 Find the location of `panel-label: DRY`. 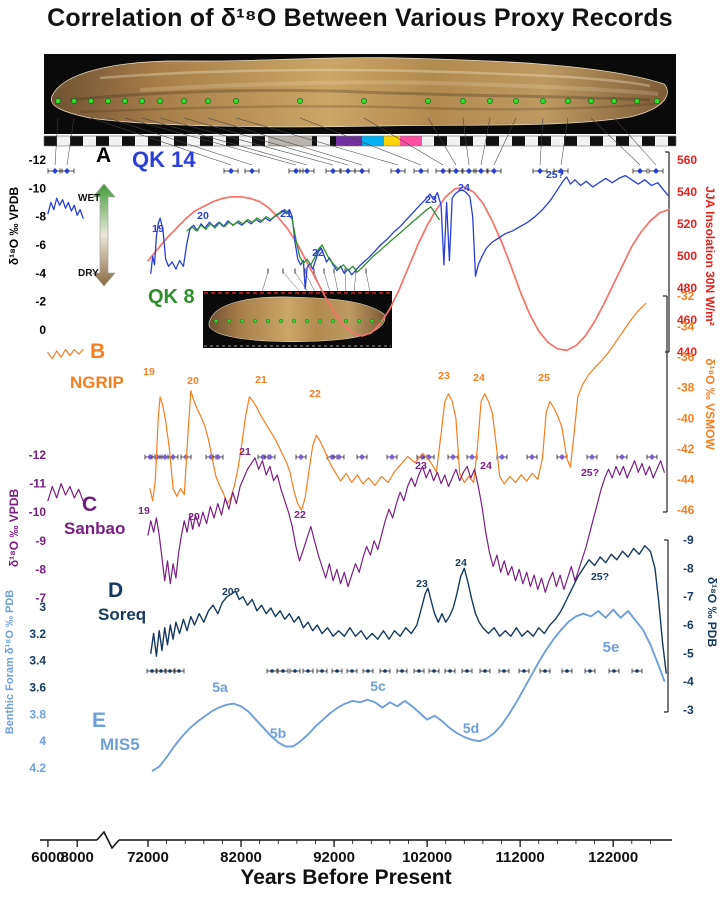

panel-label: DRY is located at coordinates (88, 273).